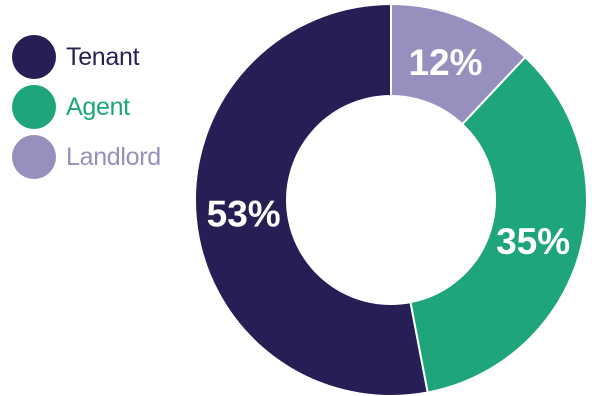  I want to click on legend-item-landlord: Landlord, so click(107, 157).